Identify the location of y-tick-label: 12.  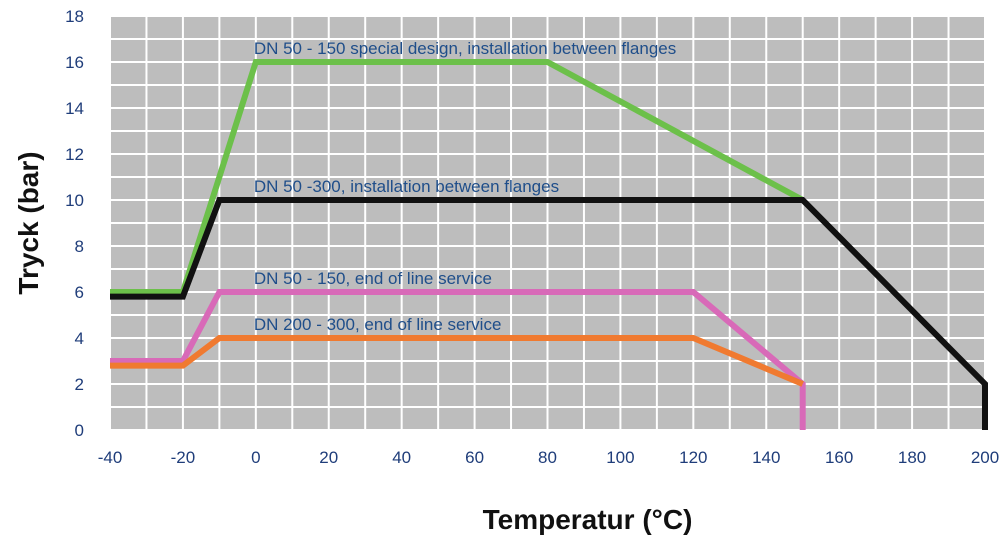
(74, 154).